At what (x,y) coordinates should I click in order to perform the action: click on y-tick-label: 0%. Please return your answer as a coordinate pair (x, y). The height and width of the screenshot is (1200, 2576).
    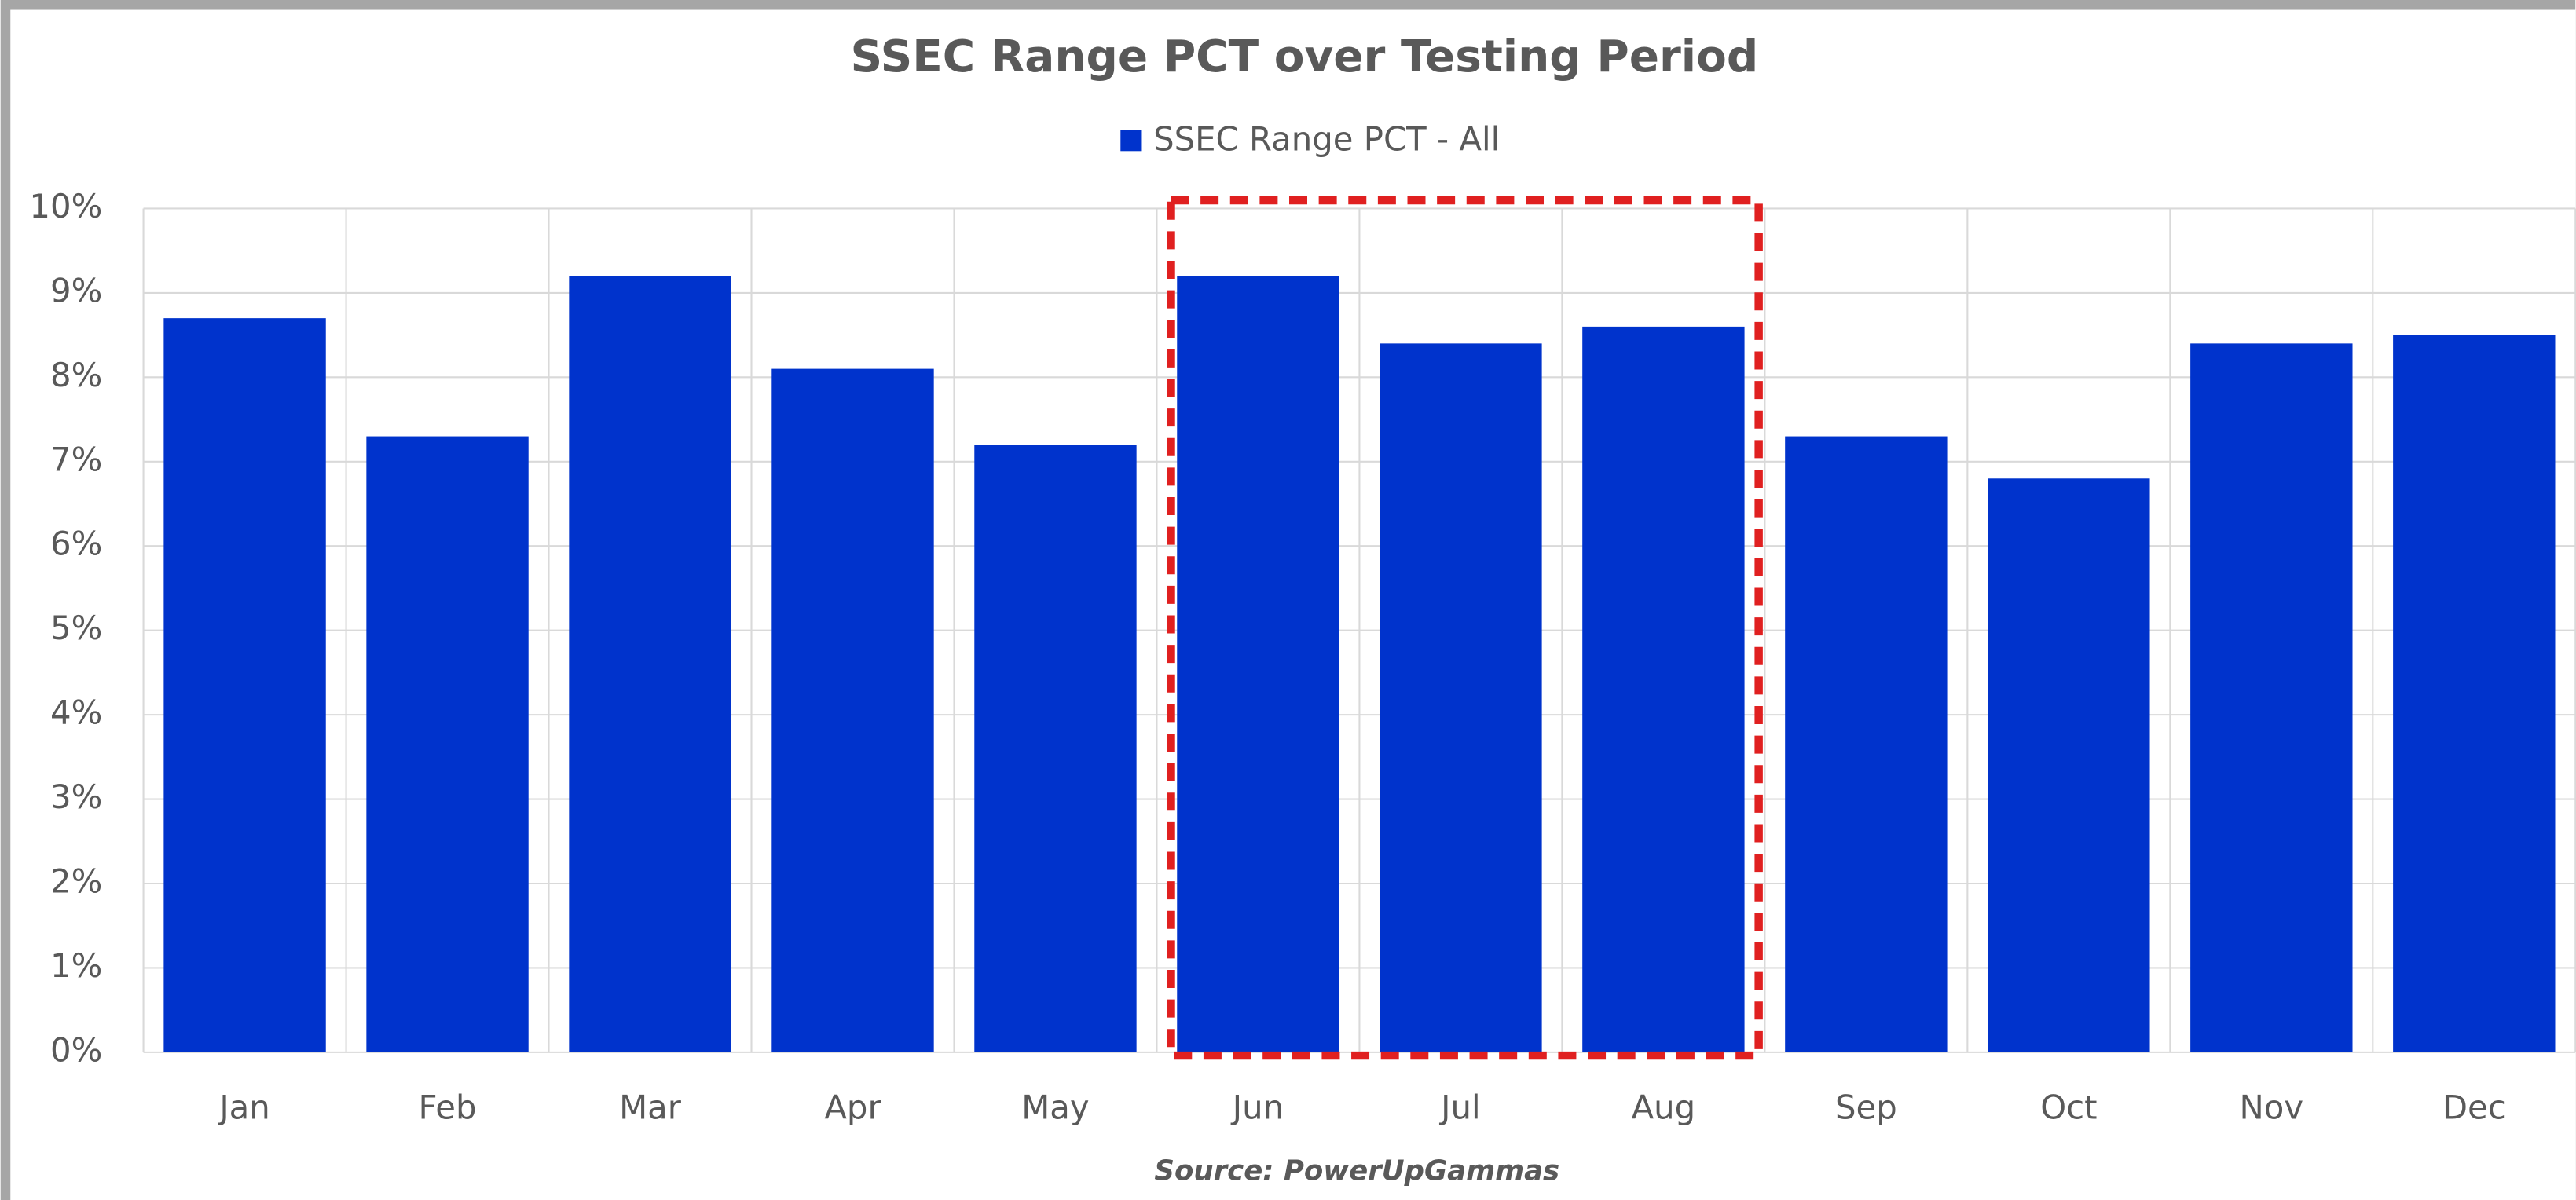
    Looking at the image, I should click on (76, 1050).